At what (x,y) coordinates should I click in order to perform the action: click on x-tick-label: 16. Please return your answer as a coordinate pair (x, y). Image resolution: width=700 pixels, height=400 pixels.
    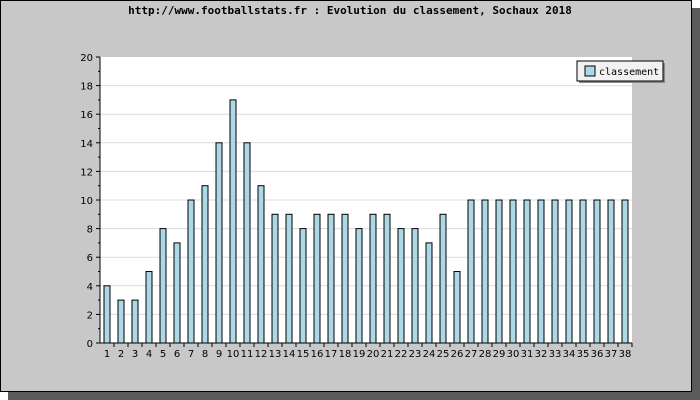
    Looking at the image, I should click on (317, 354).